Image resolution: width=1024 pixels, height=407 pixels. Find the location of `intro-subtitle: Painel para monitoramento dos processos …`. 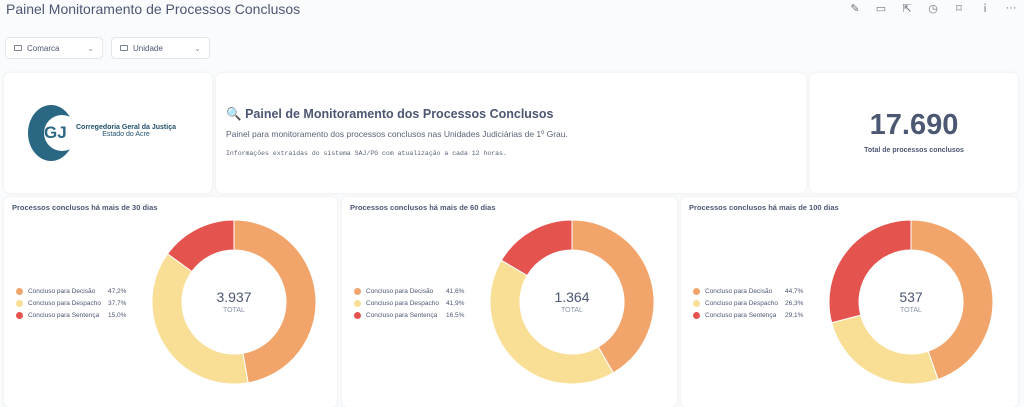

intro-subtitle: Painel para monitoramento dos processos … is located at coordinates (397, 134).